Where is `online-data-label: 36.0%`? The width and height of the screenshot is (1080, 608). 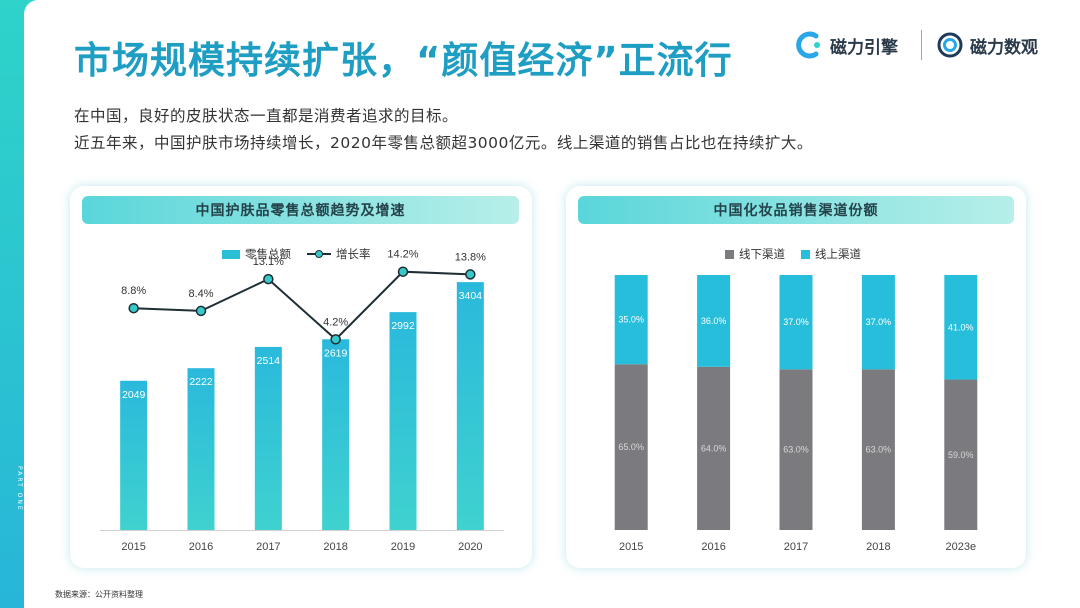 online-data-label: 36.0% is located at coordinates (714, 321).